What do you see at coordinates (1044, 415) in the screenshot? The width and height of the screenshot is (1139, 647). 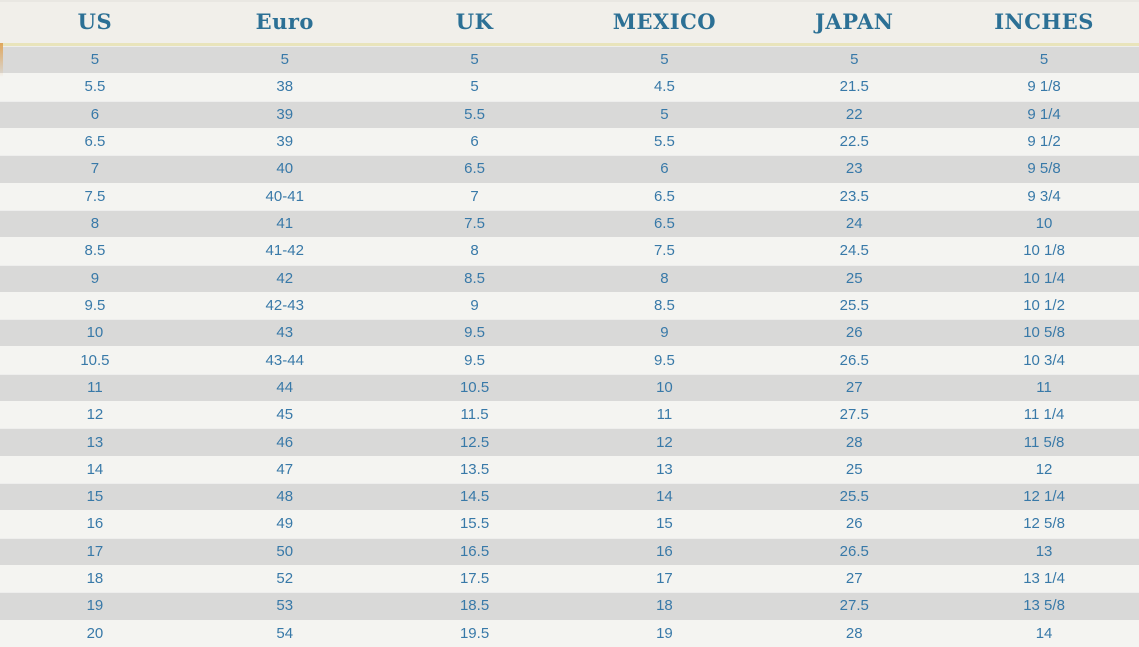 I see `table-cell: 11 1/4` at bounding box center [1044, 415].